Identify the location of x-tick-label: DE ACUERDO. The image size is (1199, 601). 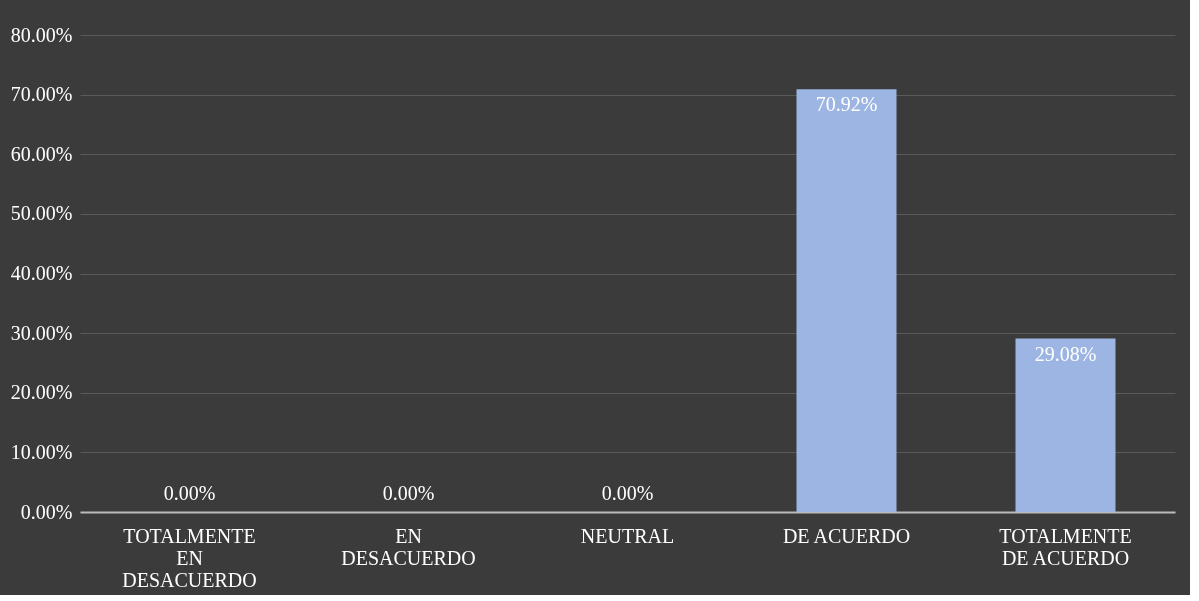
(846, 535).